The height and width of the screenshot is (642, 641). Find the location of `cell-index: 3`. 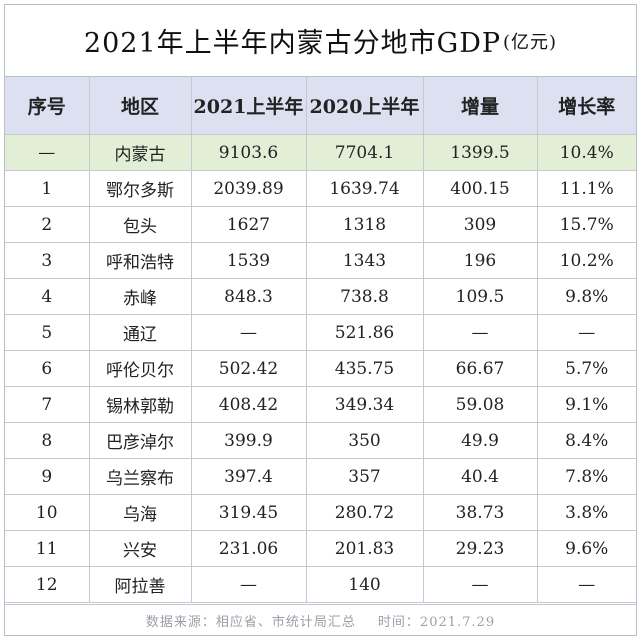

cell-index: 3 is located at coordinates (47, 260).